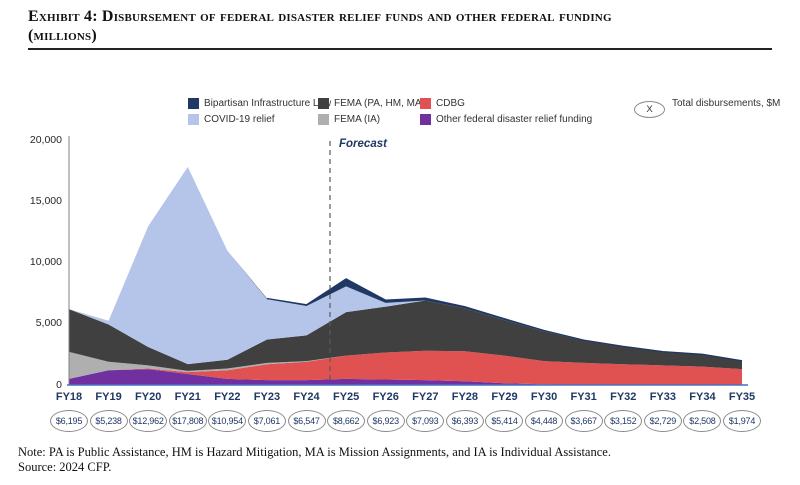 The width and height of the screenshot is (800, 485). Describe the element at coordinates (187, 397) in the screenshot. I see `x-axis-label-fy21: FY21` at that location.